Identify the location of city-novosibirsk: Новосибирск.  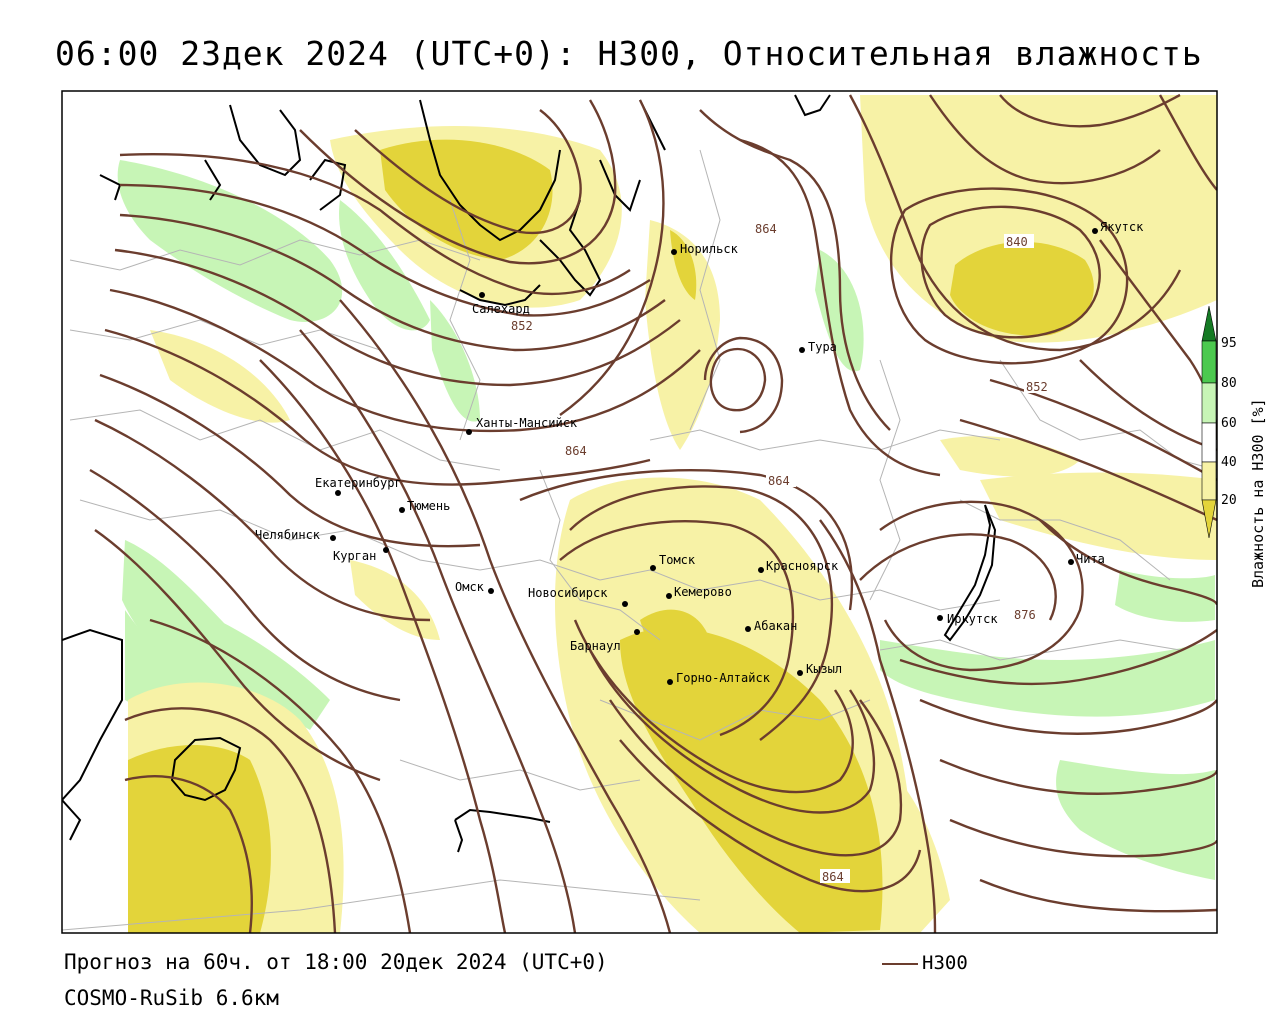
(578, 596).